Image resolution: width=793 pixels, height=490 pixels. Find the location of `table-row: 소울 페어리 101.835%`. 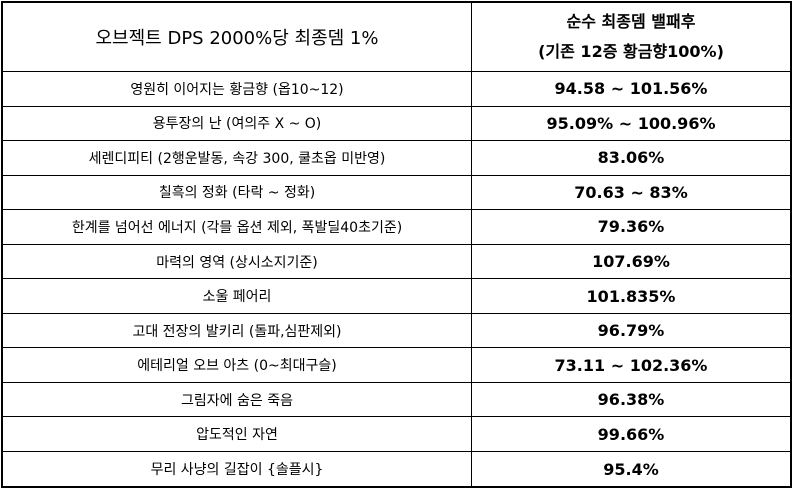

table-row: 소울 페어리 101.835% is located at coordinates (396, 296).